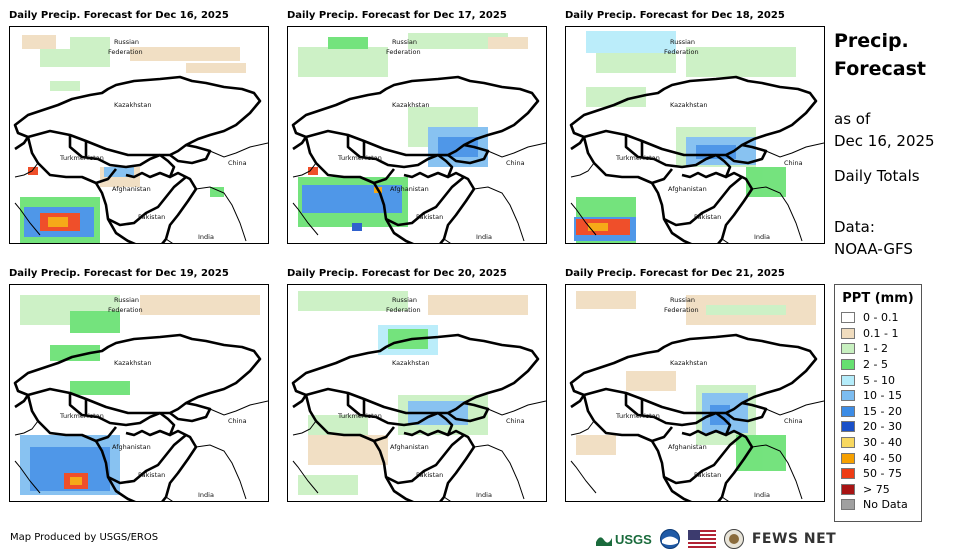  I want to click on footer-credit: Map Produced by USGS/EROS, so click(84, 537).